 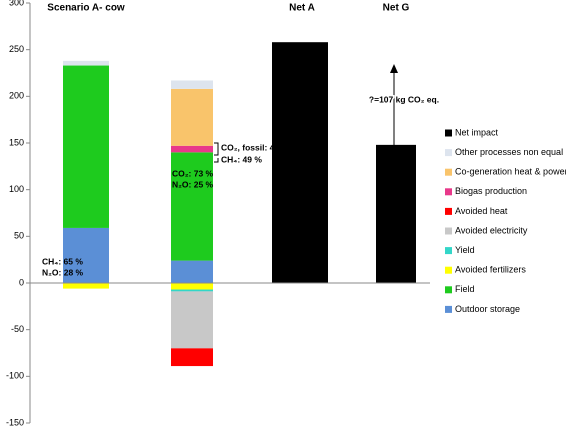 What do you see at coordinates (490, 270) in the screenshot?
I see `legend-label: Avoided fertilizers` at bounding box center [490, 270].